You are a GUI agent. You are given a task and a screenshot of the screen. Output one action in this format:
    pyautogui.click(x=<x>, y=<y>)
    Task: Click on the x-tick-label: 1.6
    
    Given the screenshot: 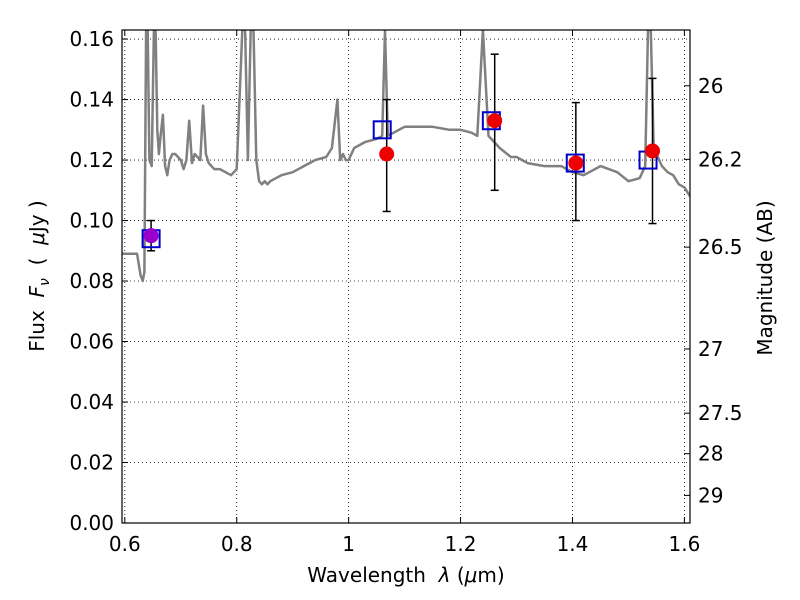 What is the action you would take?
    pyautogui.click(x=684, y=544)
    